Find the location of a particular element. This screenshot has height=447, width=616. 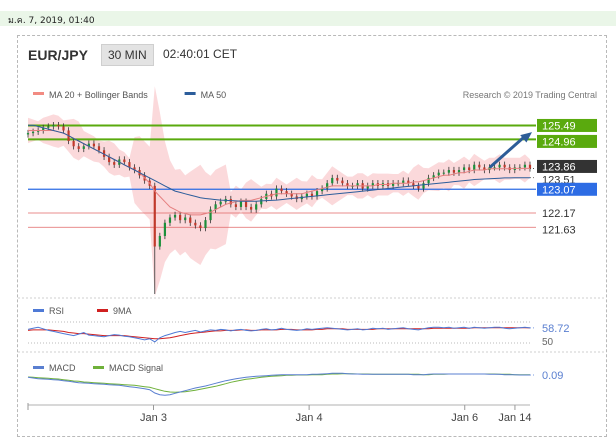

ma50-line is located at coordinates (279, 163).